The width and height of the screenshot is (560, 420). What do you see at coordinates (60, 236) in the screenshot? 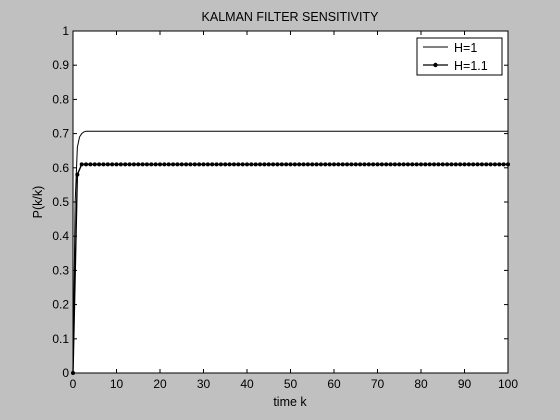
I see `y-tick-label: 0.4` at bounding box center [60, 236].